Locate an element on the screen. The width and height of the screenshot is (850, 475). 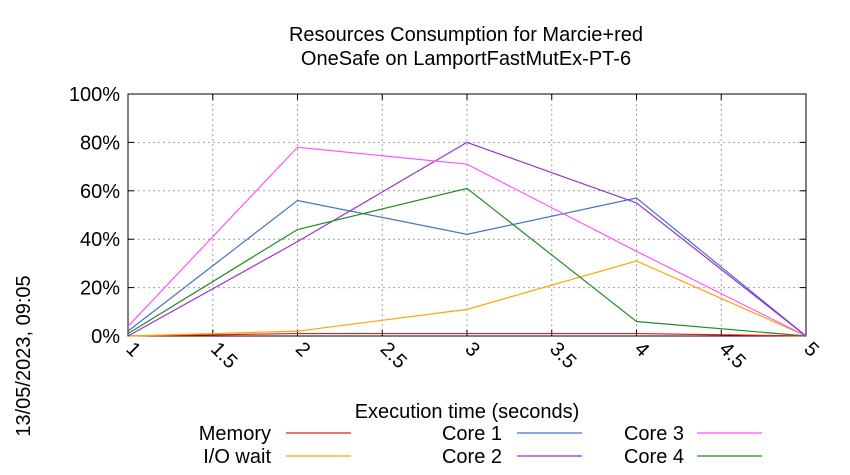
chart-title-line-1: Resources Consumption for Marcie+red is located at coordinates (466, 35).